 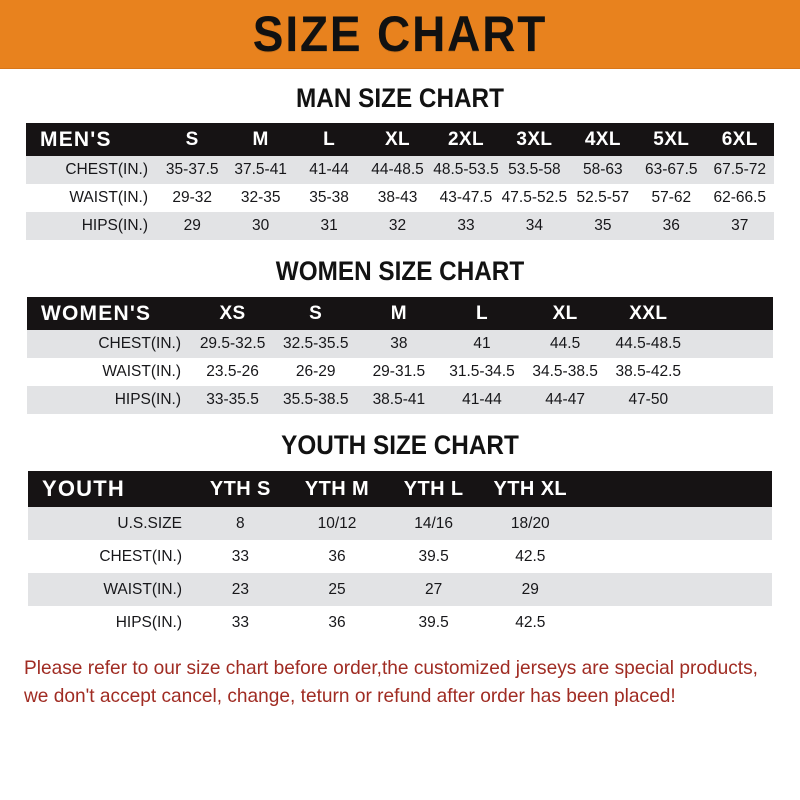 I want to click on women-cell: 38, so click(x=399, y=344).